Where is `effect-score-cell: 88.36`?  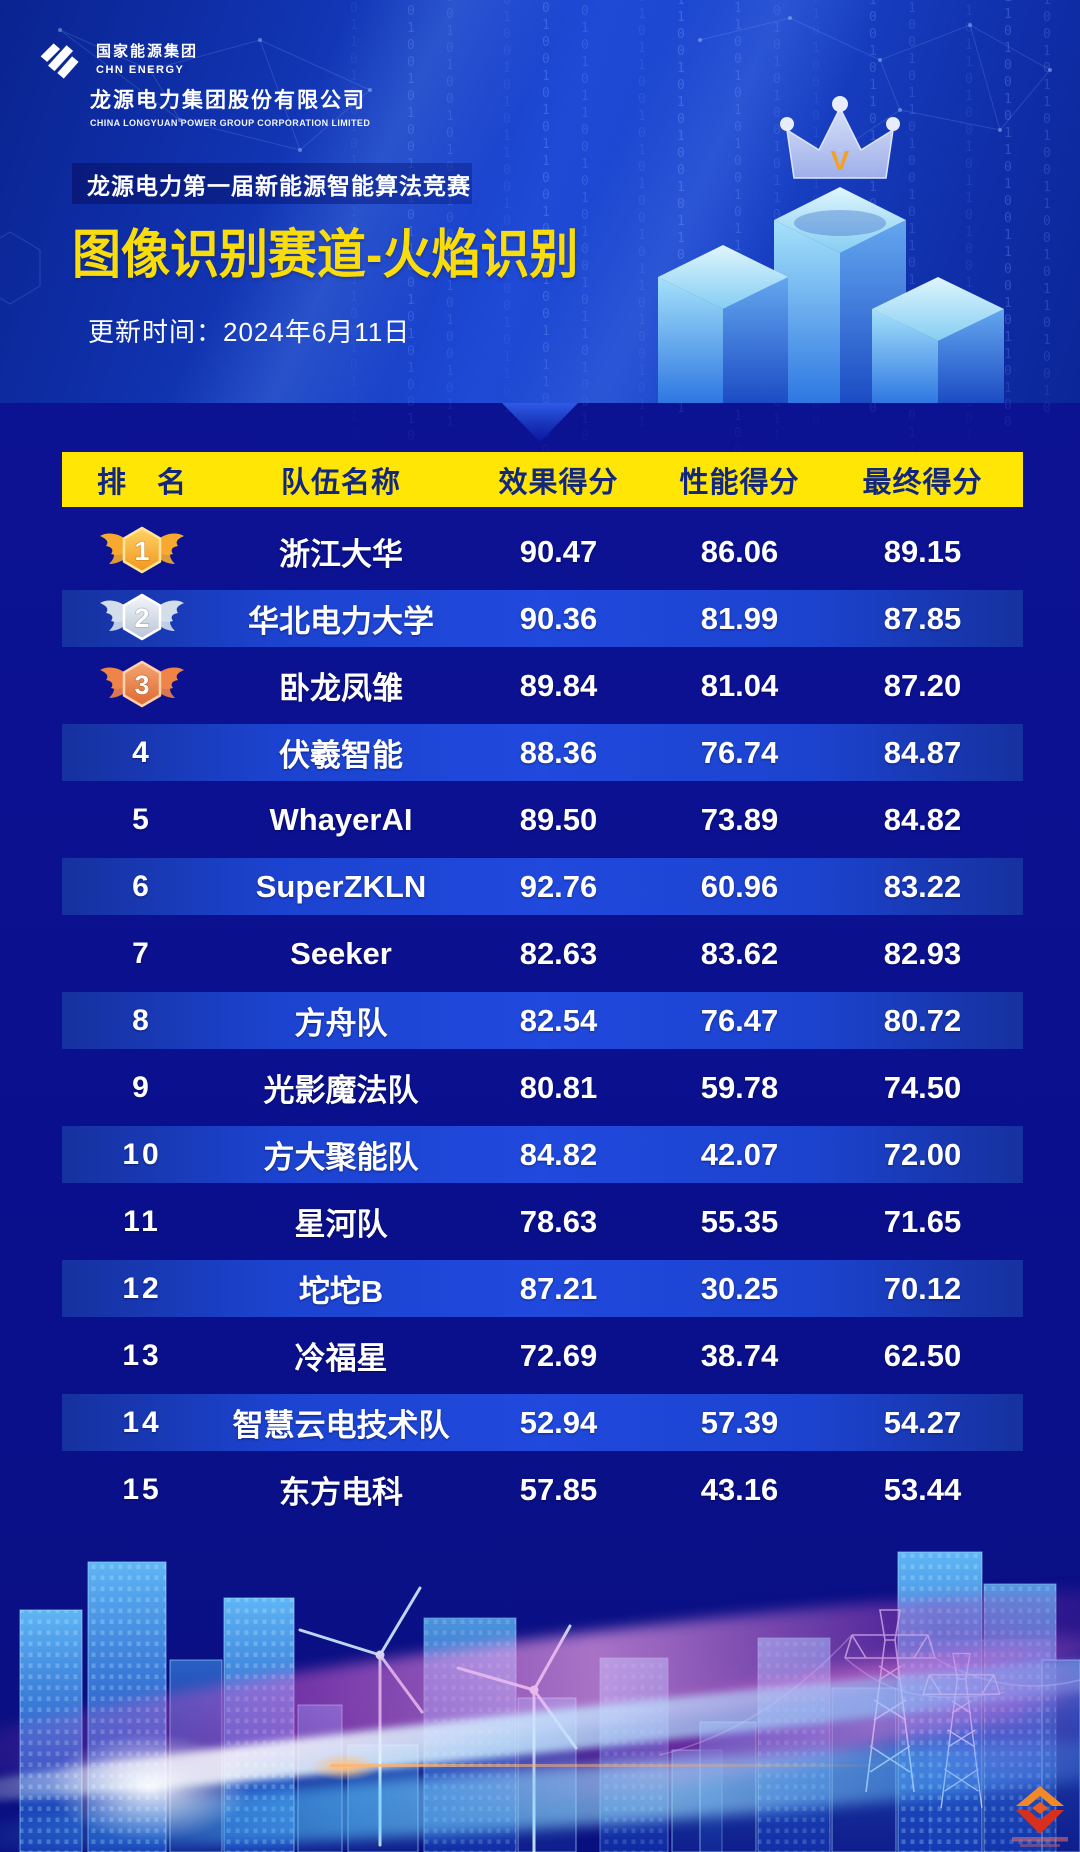
effect-score-cell: 88.36 is located at coordinates (558, 752).